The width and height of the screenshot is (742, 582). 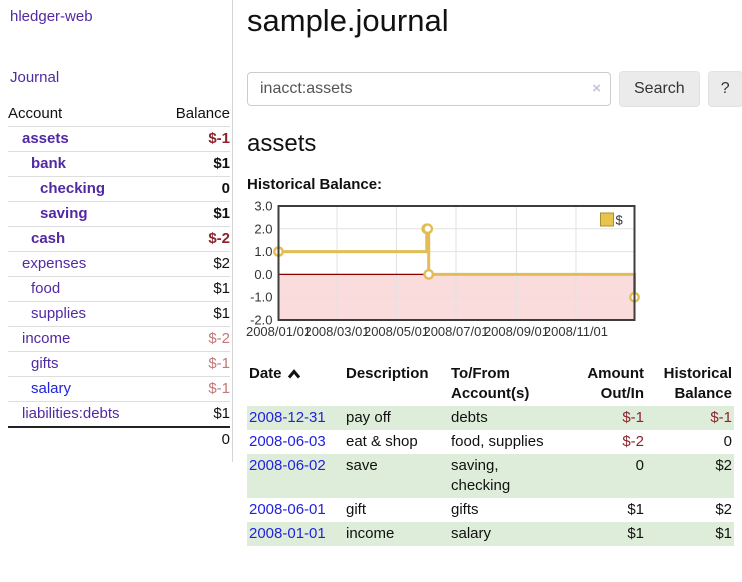 What do you see at coordinates (54, 263) in the screenshot?
I see `sidebar-account-link: expenses` at bounding box center [54, 263].